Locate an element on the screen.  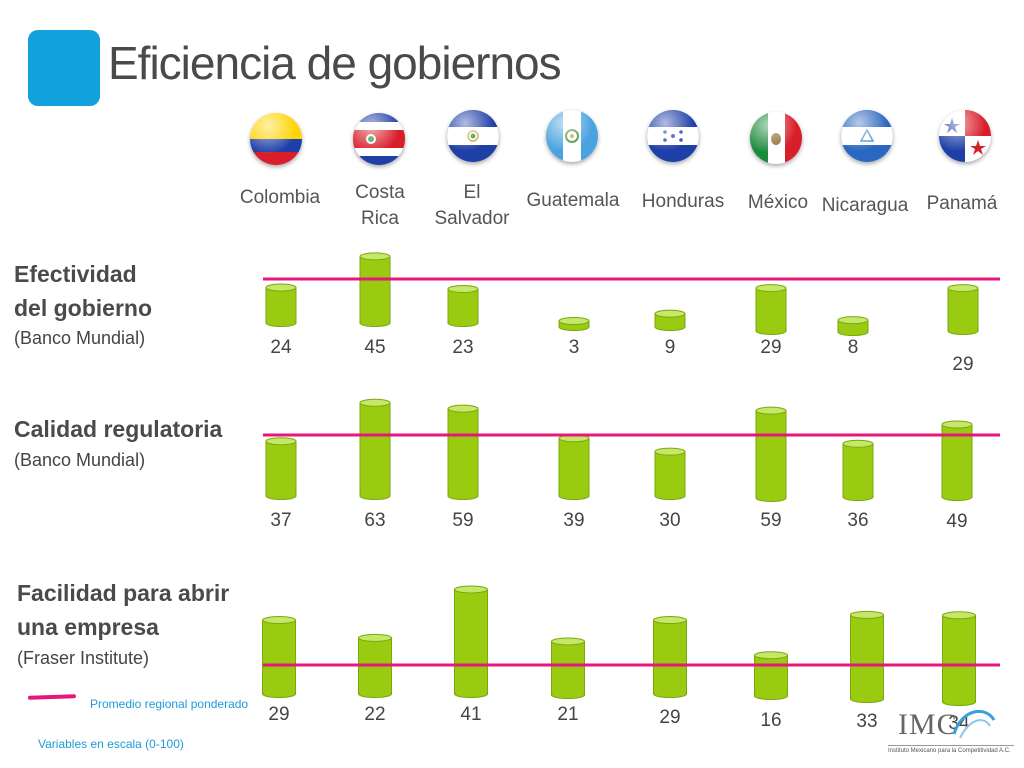
title-accent-square is located at coordinates (64, 68).